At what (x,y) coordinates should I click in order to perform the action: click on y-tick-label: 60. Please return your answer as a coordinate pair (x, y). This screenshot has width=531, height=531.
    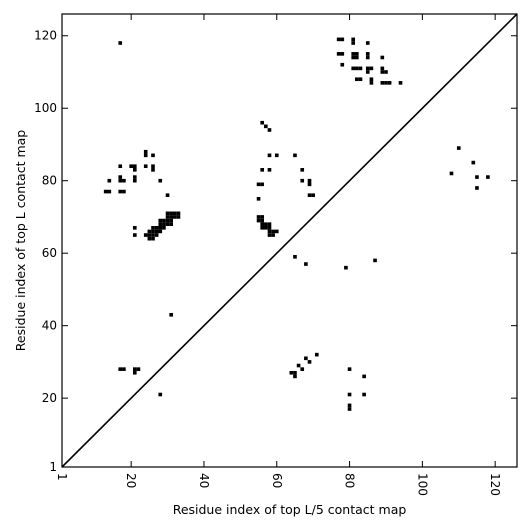
    Looking at the image, I should click on (49, 253).